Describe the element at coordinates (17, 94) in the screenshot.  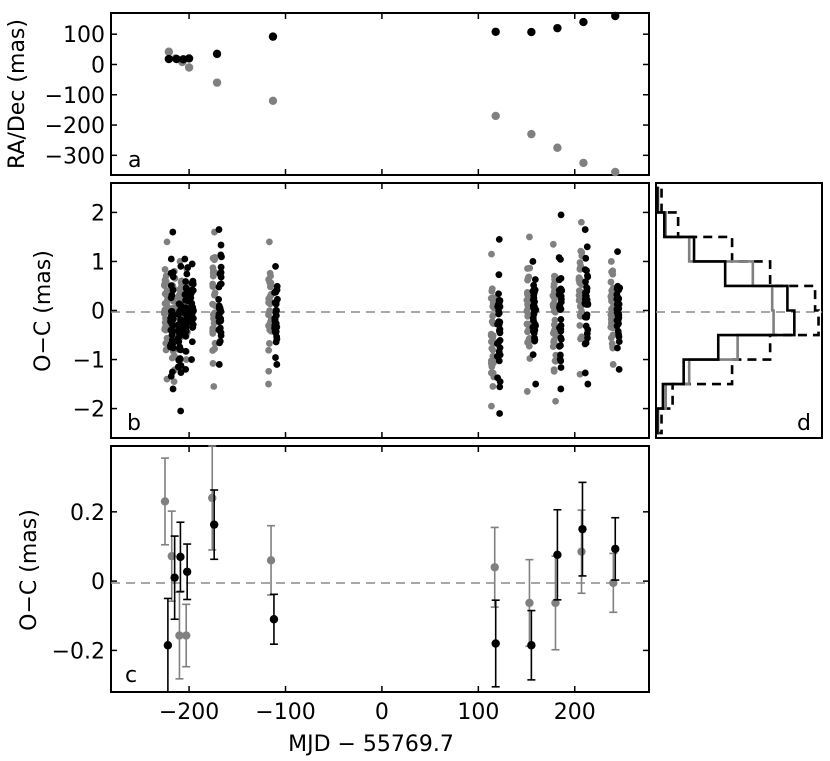
I see `panel-a-ylabel: RA/Dec (mas)` at that location.